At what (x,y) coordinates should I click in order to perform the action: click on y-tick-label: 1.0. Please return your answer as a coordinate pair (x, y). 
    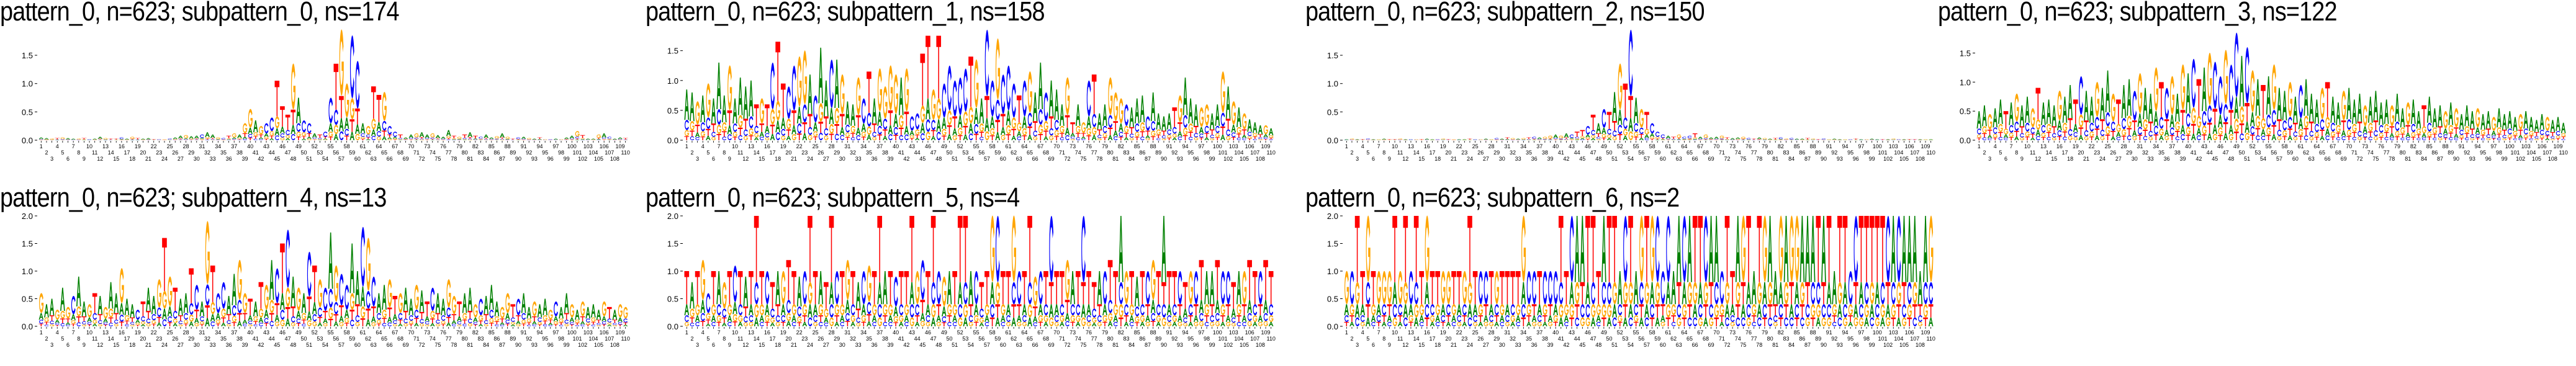
    Looking at the image, I should click on (1965, 82).